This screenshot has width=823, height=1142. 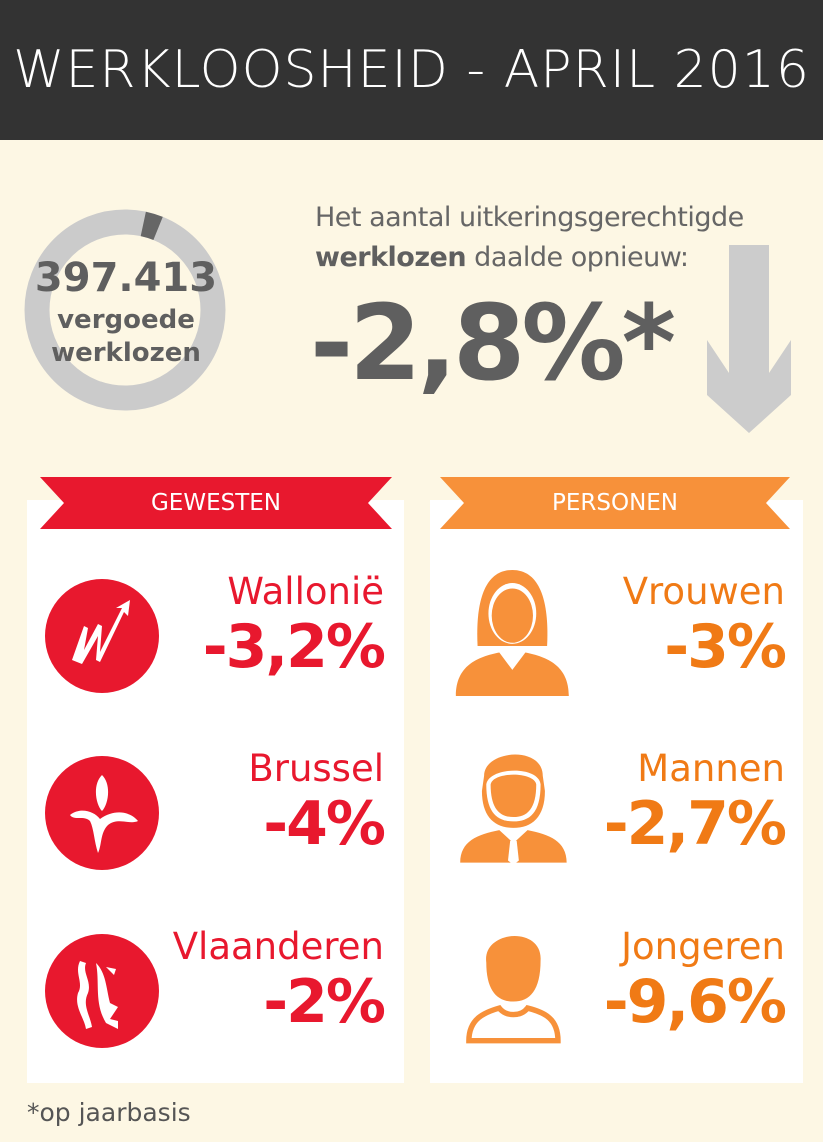 I want to click on flanders-lion-icon, so click(x=102, y=991).